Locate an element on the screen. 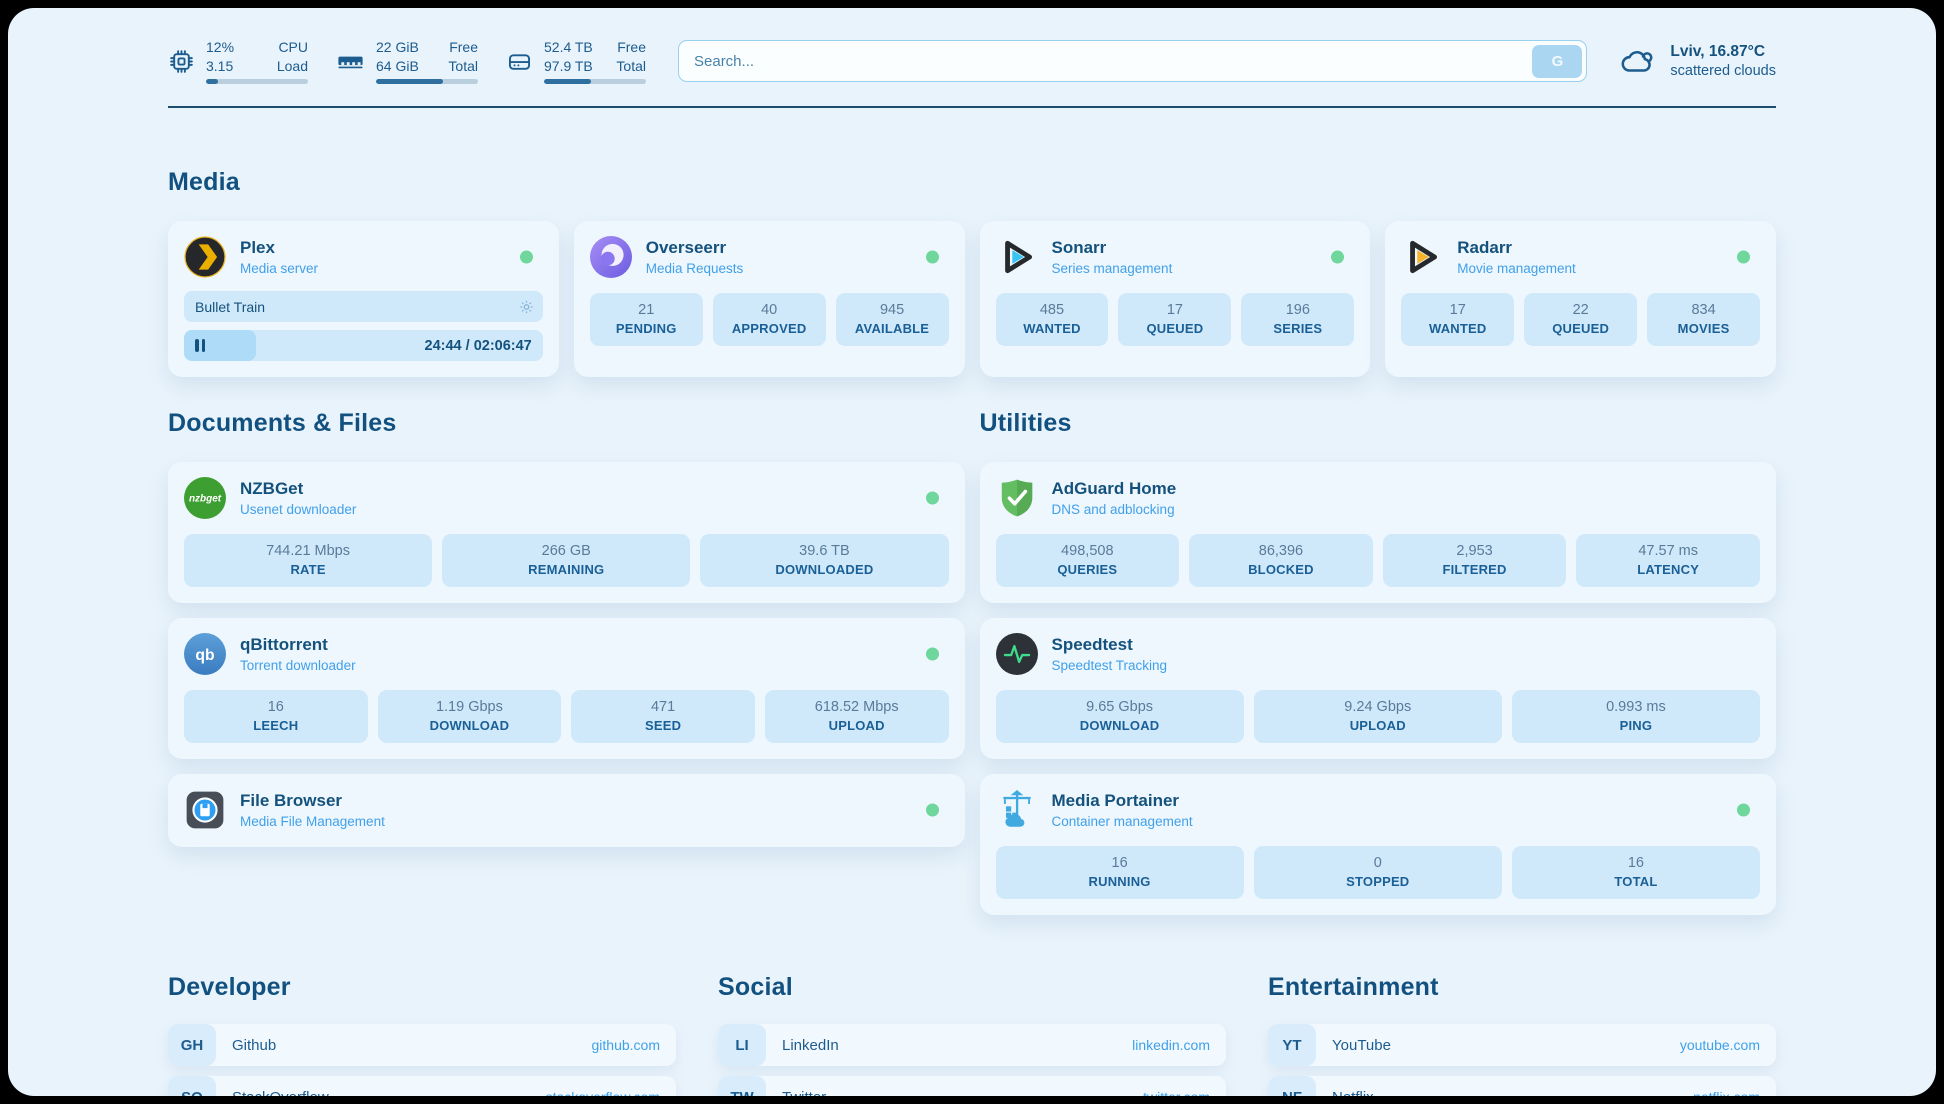 The image size is (1944, 1104). gear-icon is located at coordinates (526, 306).